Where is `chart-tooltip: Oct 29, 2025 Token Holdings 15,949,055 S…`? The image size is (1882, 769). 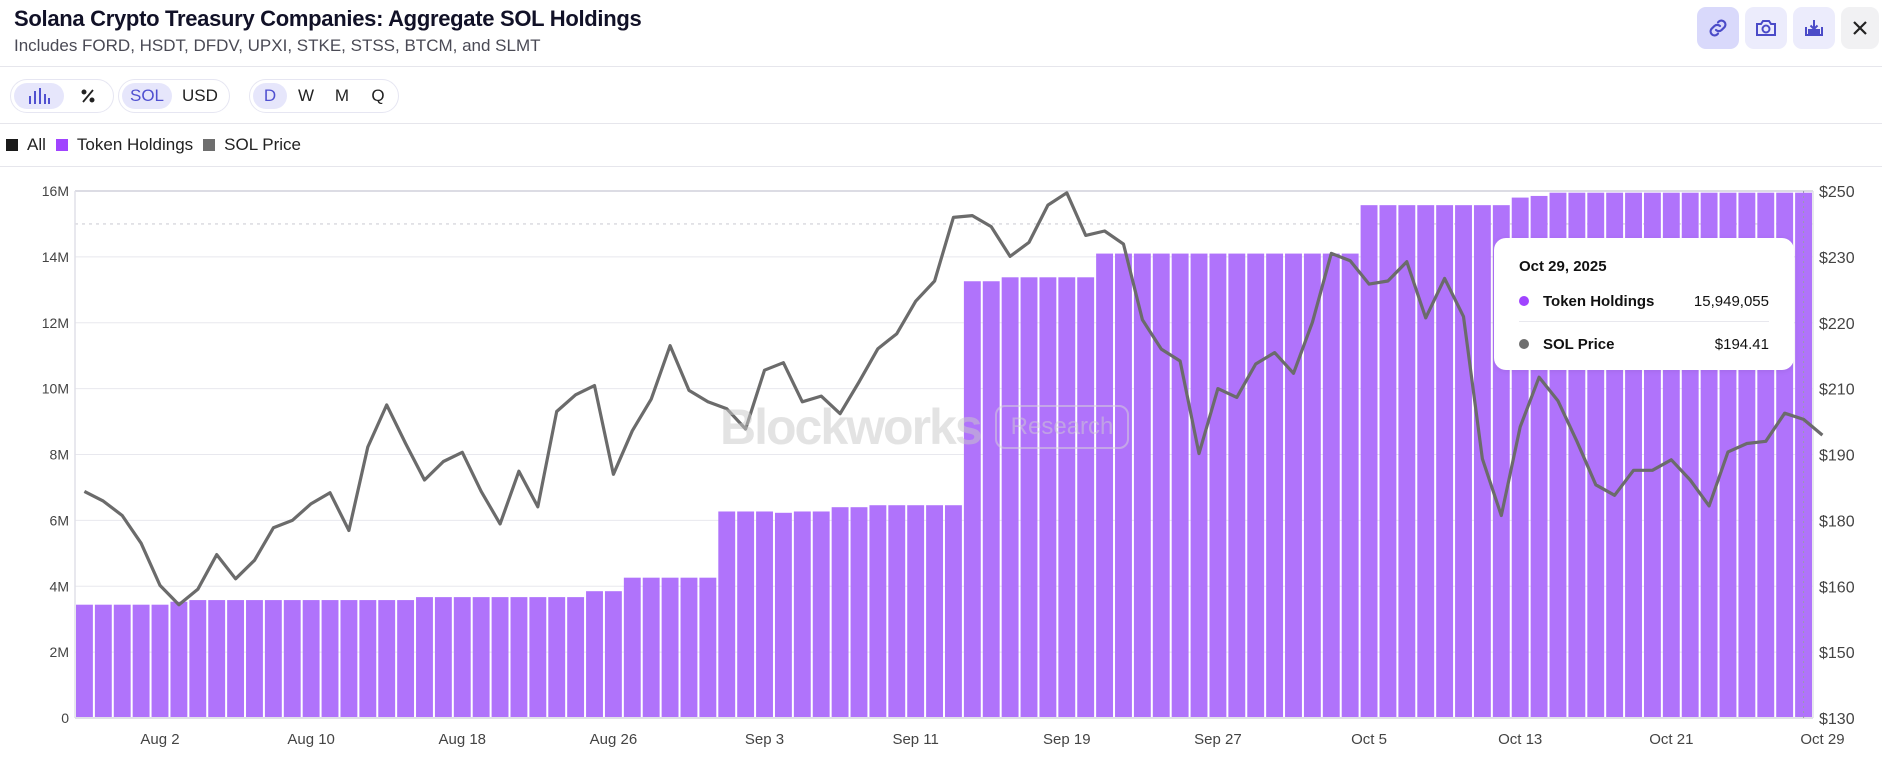 chart-tooltip: Oct 29, 2025 Token Holdings 15,949,055 S… is located at coordinates (1644, 304).